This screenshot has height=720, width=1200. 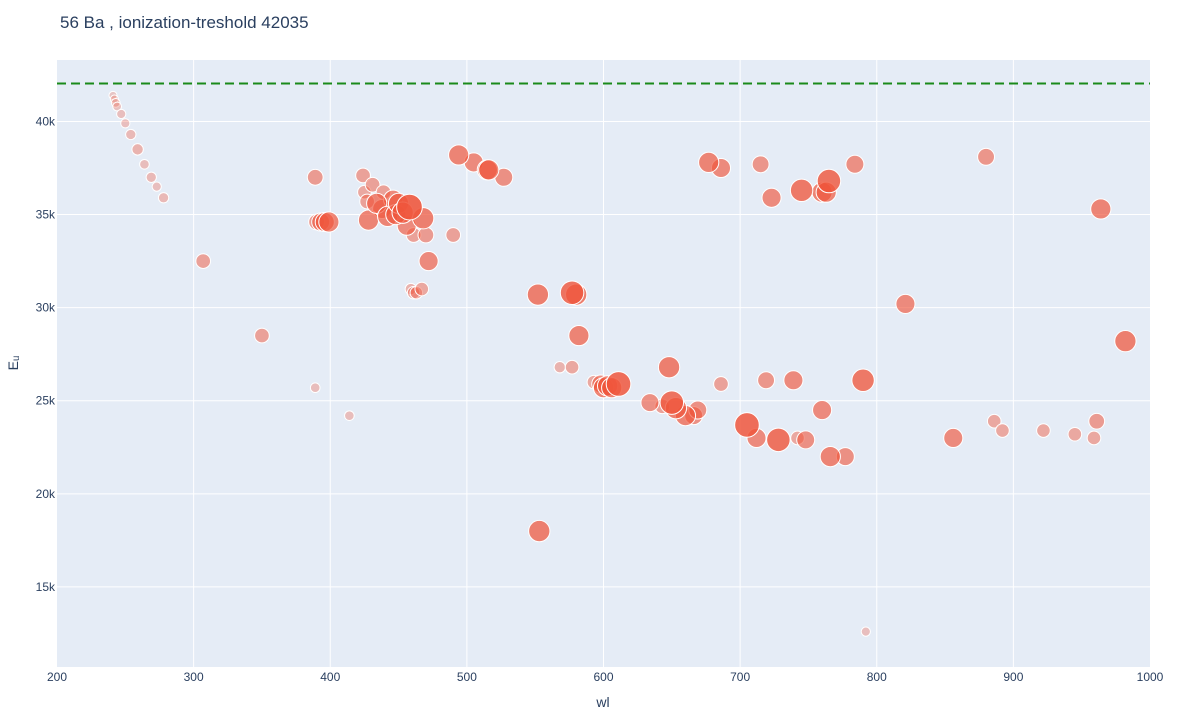 What do you see at coordinates (46, 308) in the screenshot?
I see `y-tick-label: 30k` at bounding box center [46, 308].